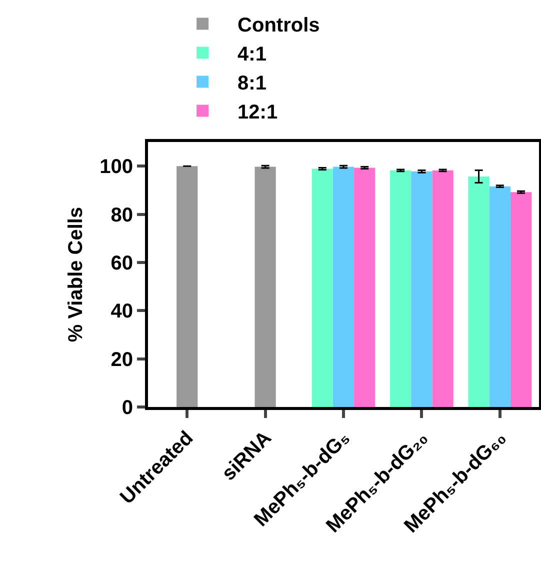 Image resolution: width=541 pixels, height=569 pixels. Describe the element at coordinates (252, 83) in the screenshot. I see `legend-label: 8:1` at that location.